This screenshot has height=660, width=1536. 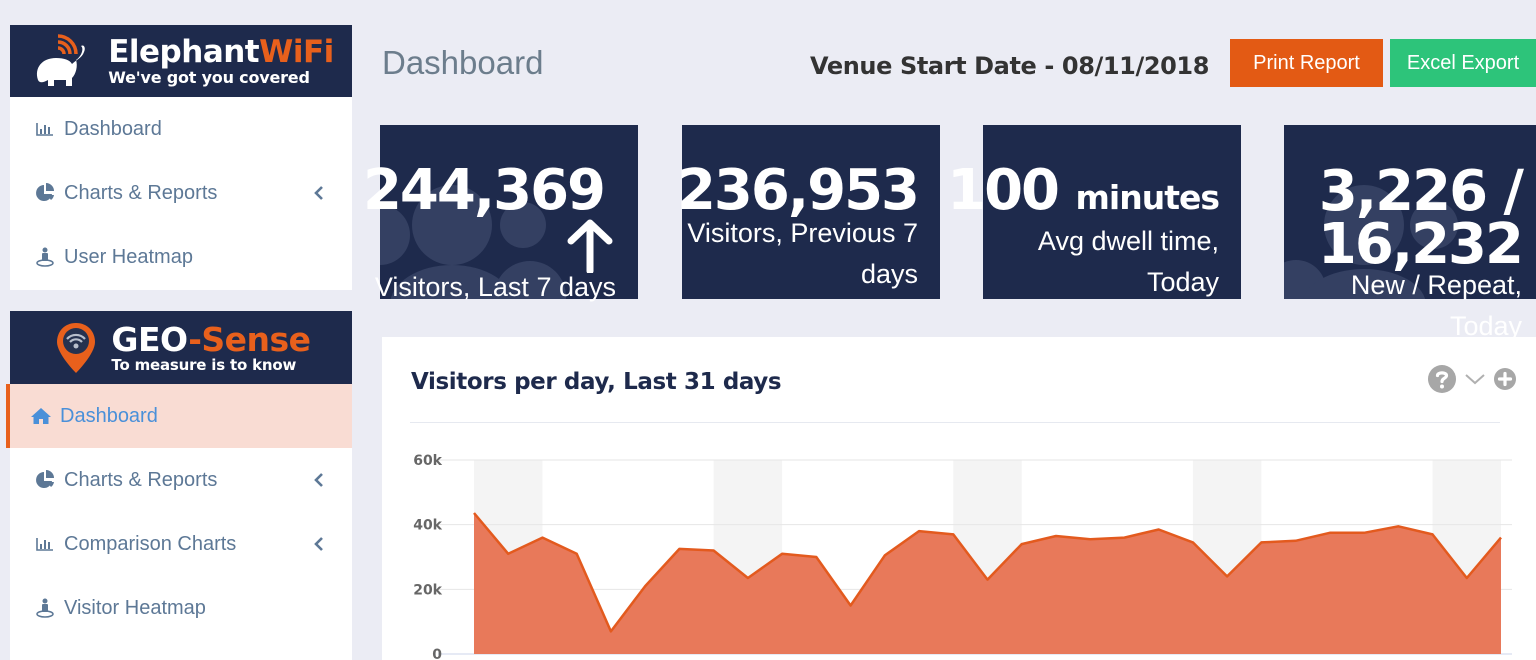 I want to click on elephant-logo-icon, so click(x=63, y=61).